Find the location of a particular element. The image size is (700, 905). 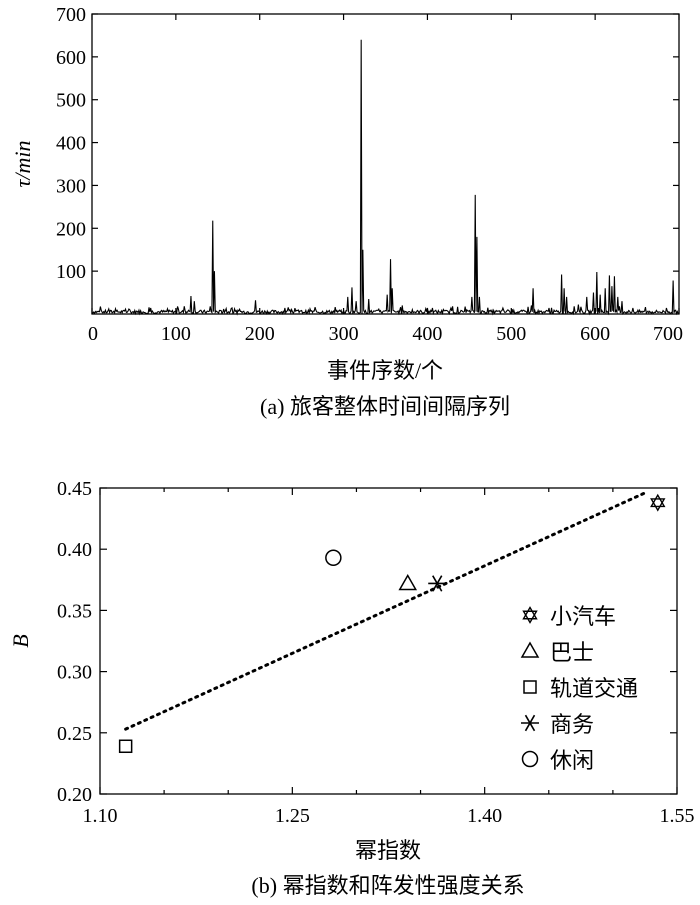

chart-b-ytick-label: 0.35 is located at coordinates (74, 611).